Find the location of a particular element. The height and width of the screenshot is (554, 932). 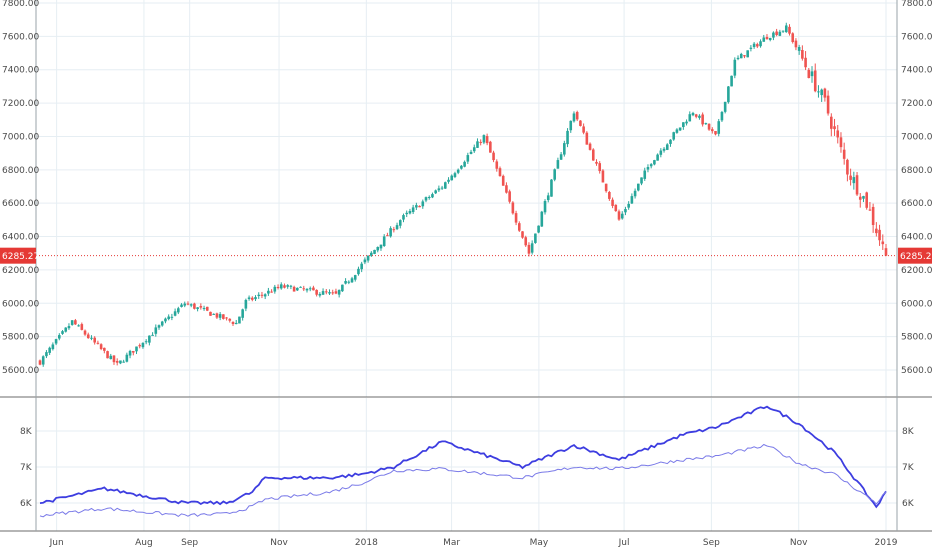

time-axis-label: Jun is located at coordinates (56, 543).